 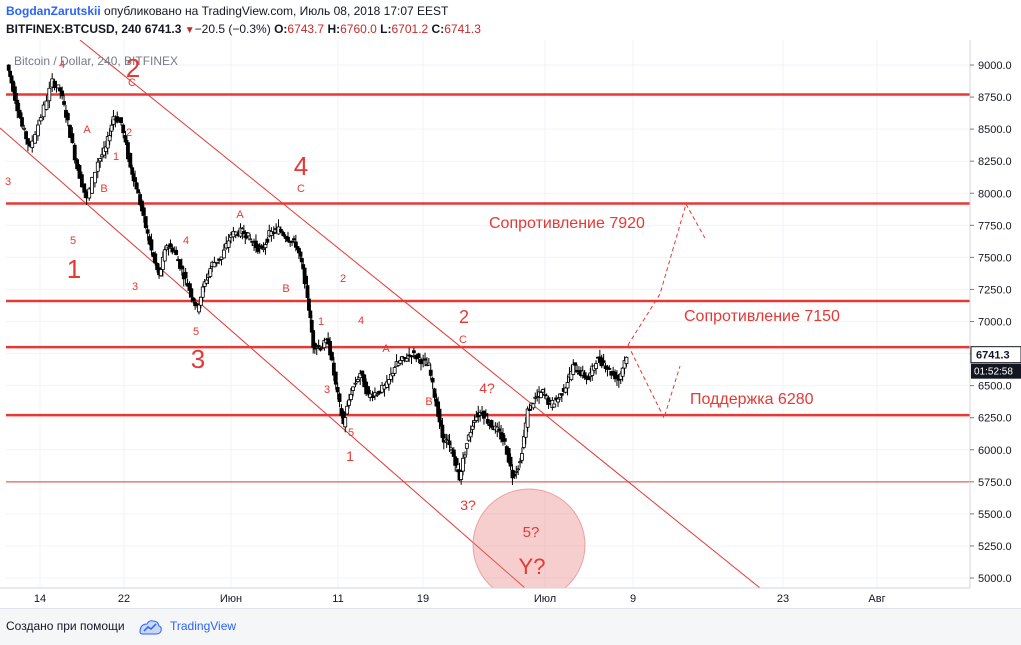 What do you see at coordinates (306, 29) in the screenshot?
I see `open-value: 6743.7` at bounding box center [306, 29].